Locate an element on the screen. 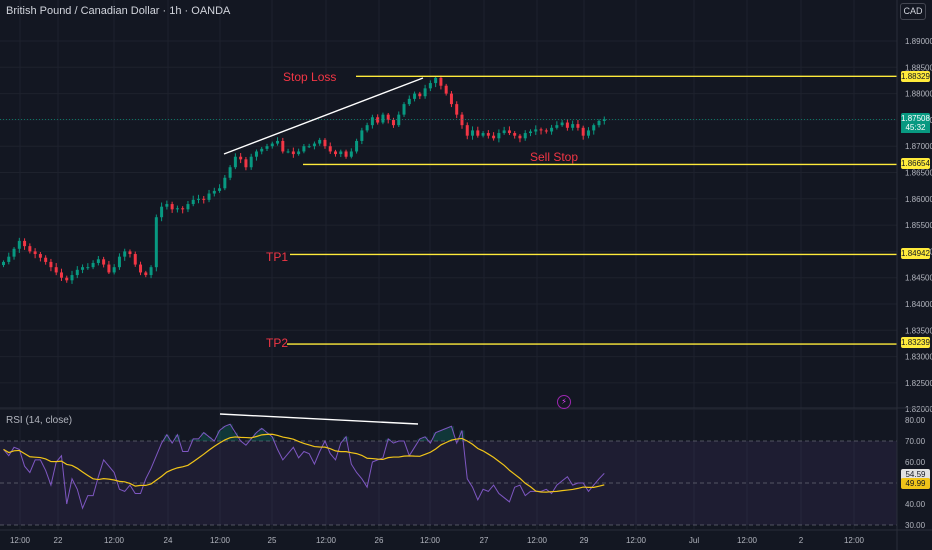 Image resolution: width=932 pixels, height=550 pixels. time-tick-label: Jul is located at coordinates (694, 540).